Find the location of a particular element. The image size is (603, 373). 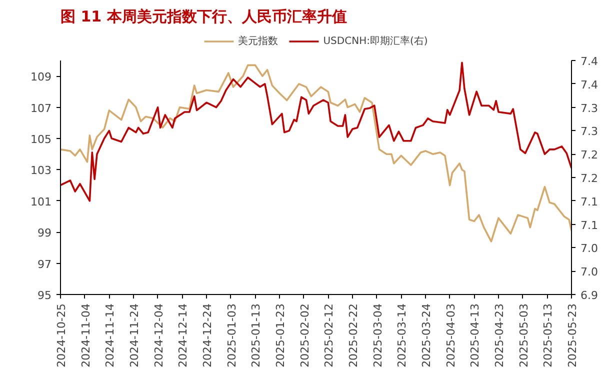

x-tick-label: 2025-03-14 is located at coordinates (402, 335).